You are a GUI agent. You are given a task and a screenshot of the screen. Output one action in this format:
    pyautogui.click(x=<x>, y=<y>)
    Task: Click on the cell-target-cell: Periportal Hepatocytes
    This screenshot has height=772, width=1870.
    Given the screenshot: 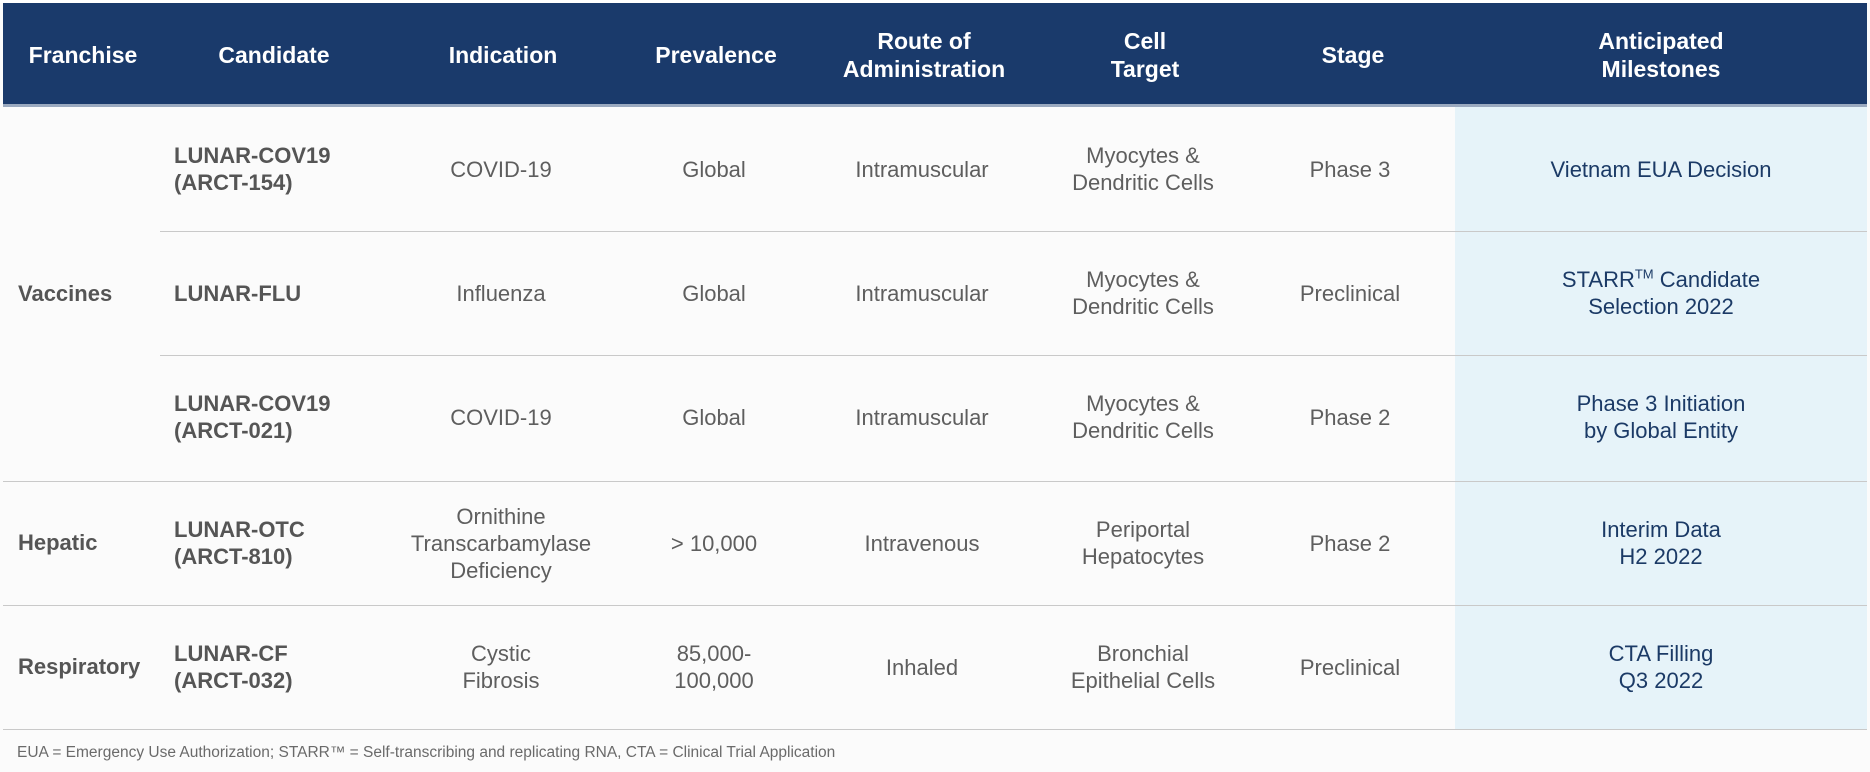 What is the action you would take?
    pyautogui.click(x=1143, y=543)
    